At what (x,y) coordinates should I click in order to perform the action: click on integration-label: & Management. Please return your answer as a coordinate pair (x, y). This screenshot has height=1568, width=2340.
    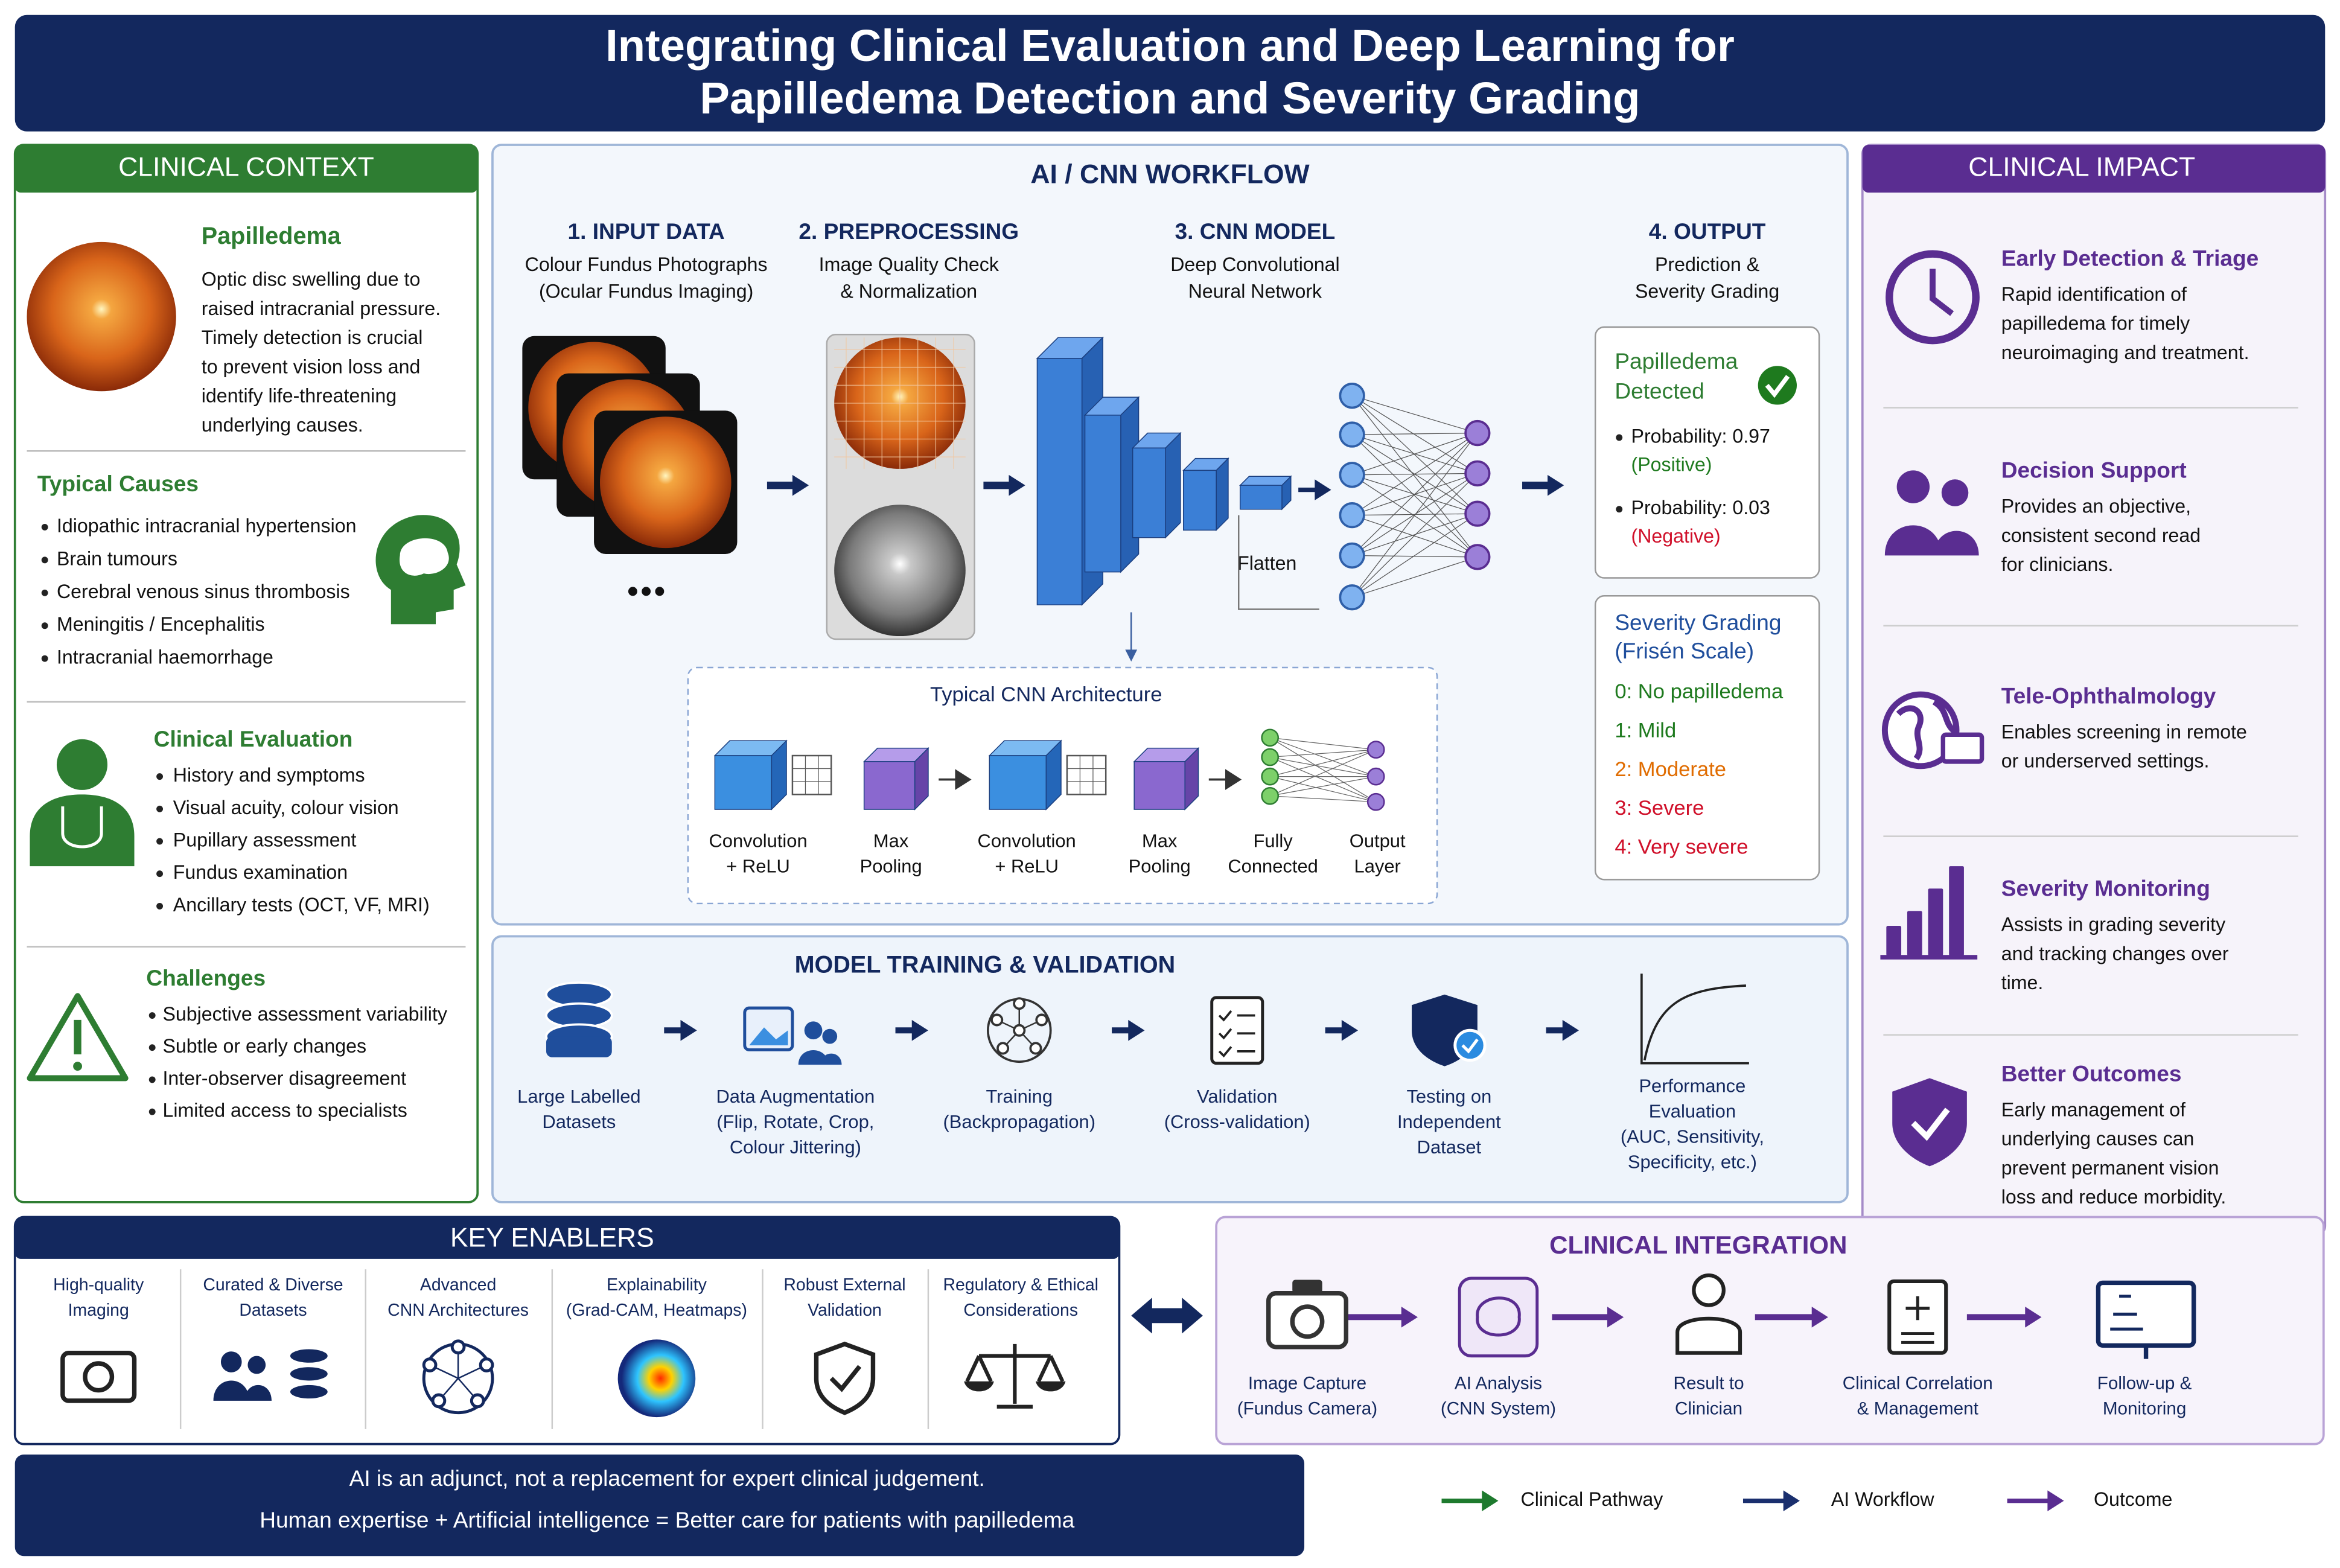
    Looking at the image, I should click on (1918, 1409).